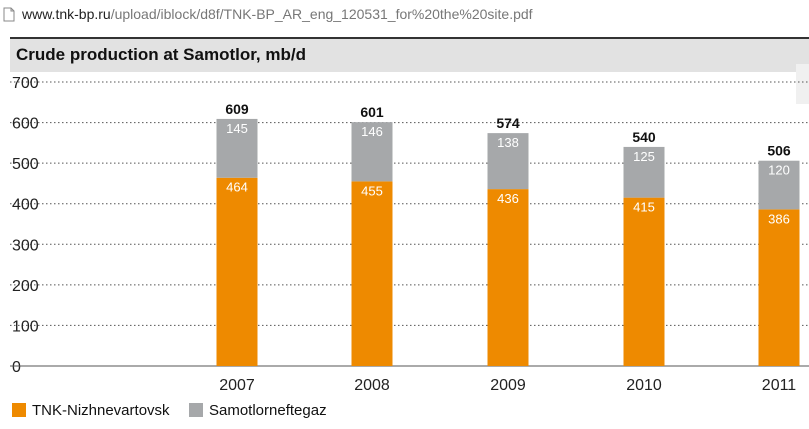 This screenshot has width=809, height=429. I want to click on url-host: www.tnk-bp.ru, so click(66, 14).